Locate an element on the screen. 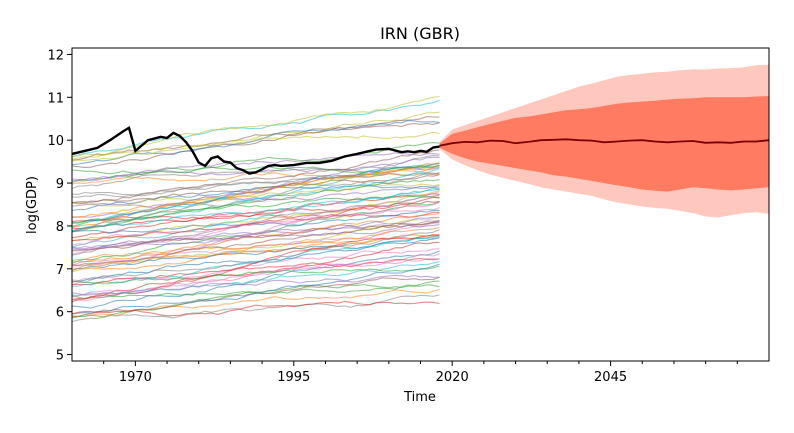 This screenshot has height=433, width=794. y-tick-label: 7 is located at coordinates (60, 270).